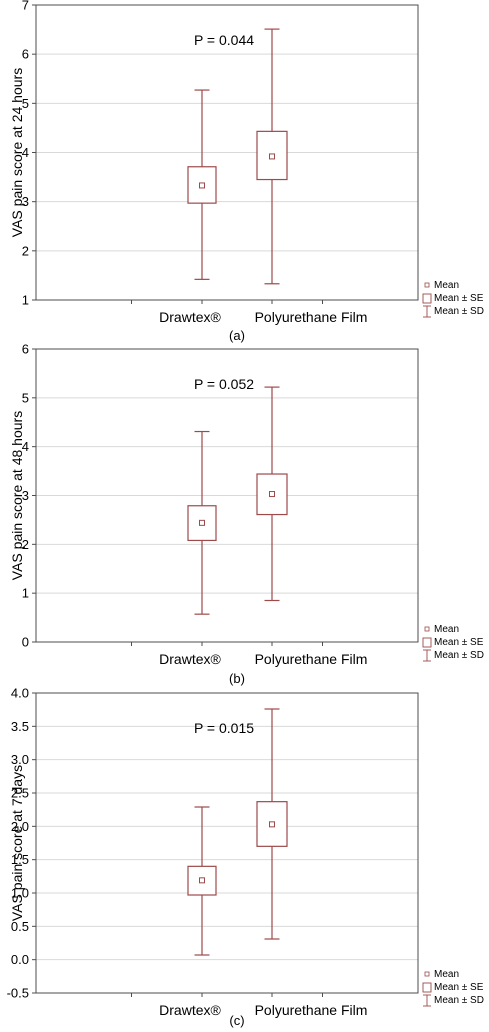  What do you see at coordinates (20, 959) in the screenshot?
I see `y-tick-label: 0.0` at bounding box center [20, 959].